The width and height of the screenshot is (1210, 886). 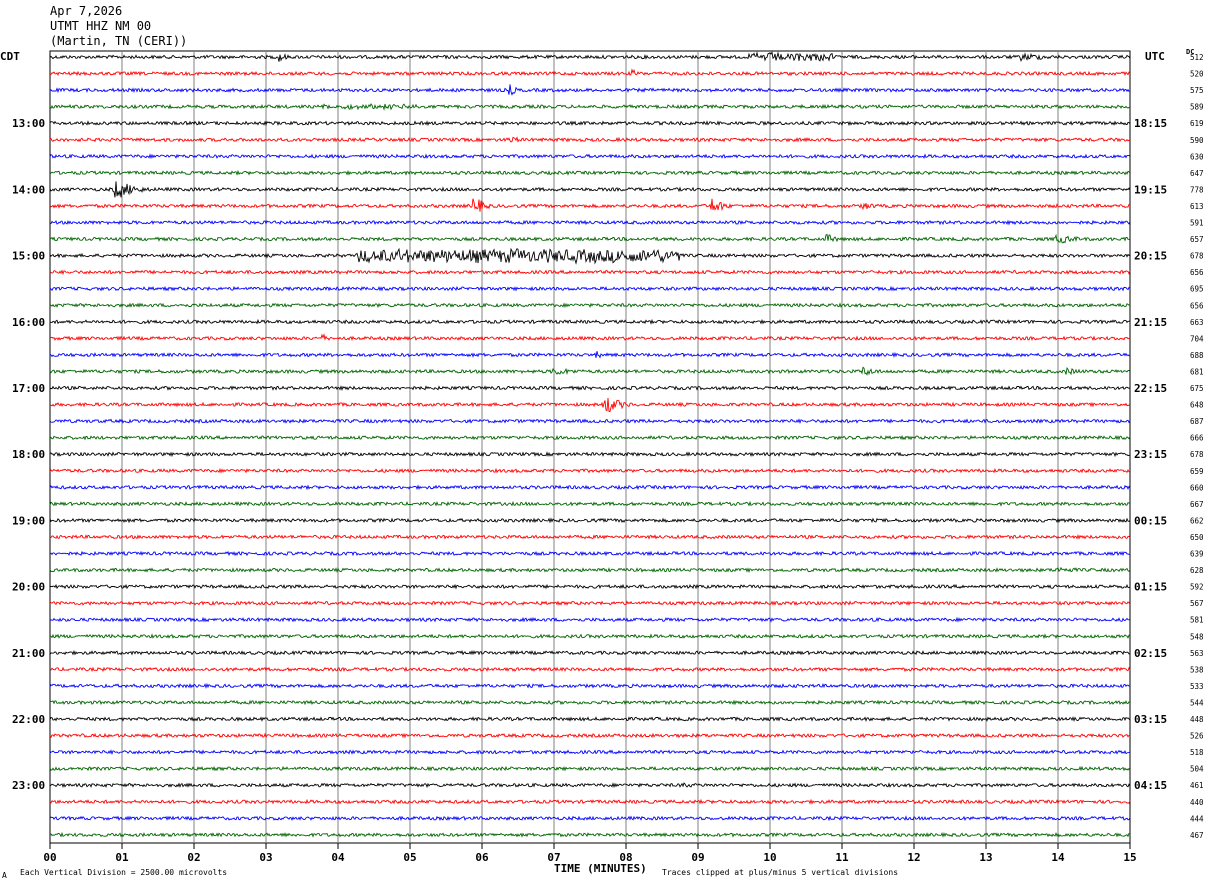 What do you see at coordinates (1150, 123) in the screenshot?
I see `right-hour-label: 18:15` at bounding box center [1150, 123].